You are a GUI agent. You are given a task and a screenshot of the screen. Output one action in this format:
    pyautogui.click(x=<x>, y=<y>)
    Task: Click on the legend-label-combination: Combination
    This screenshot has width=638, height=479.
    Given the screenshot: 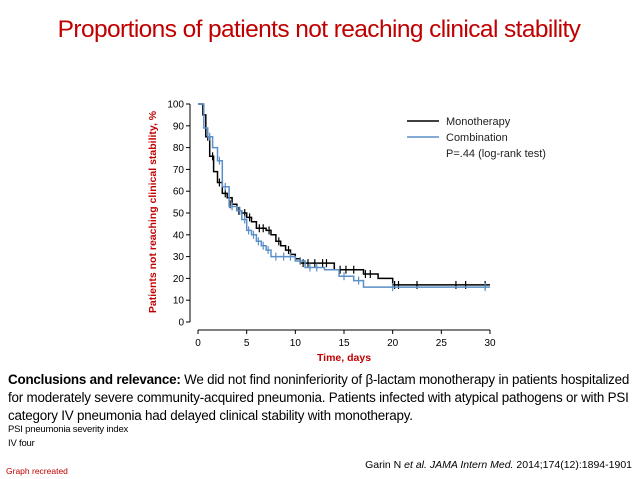 What is the action you would take?
    pyautogui.click(x=477, y=138)
    